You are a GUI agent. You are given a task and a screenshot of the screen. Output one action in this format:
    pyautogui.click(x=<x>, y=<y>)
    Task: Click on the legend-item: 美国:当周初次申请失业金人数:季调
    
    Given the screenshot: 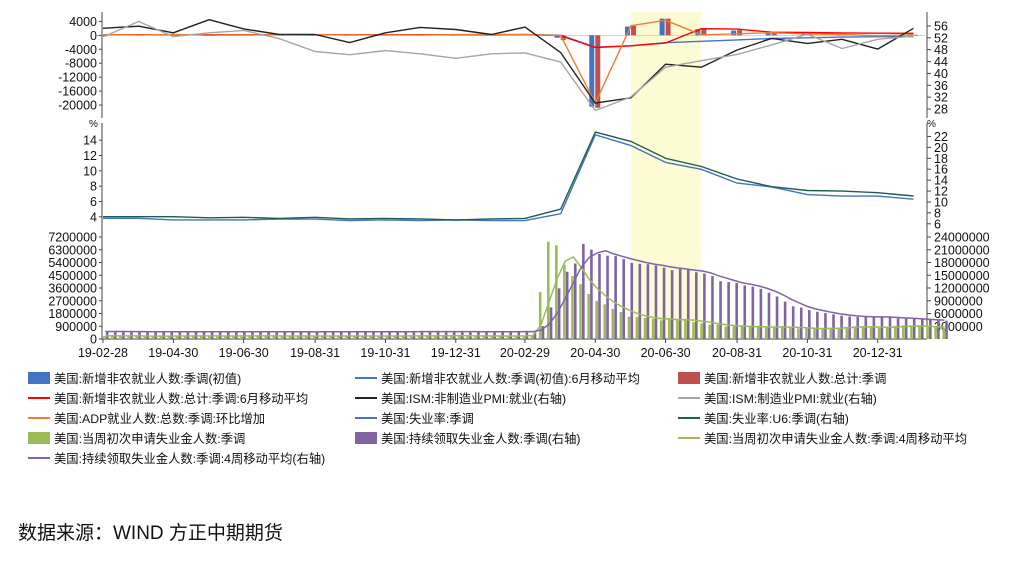 What is the action you would take?
    pyautogui.click(x=136, y=438)
    